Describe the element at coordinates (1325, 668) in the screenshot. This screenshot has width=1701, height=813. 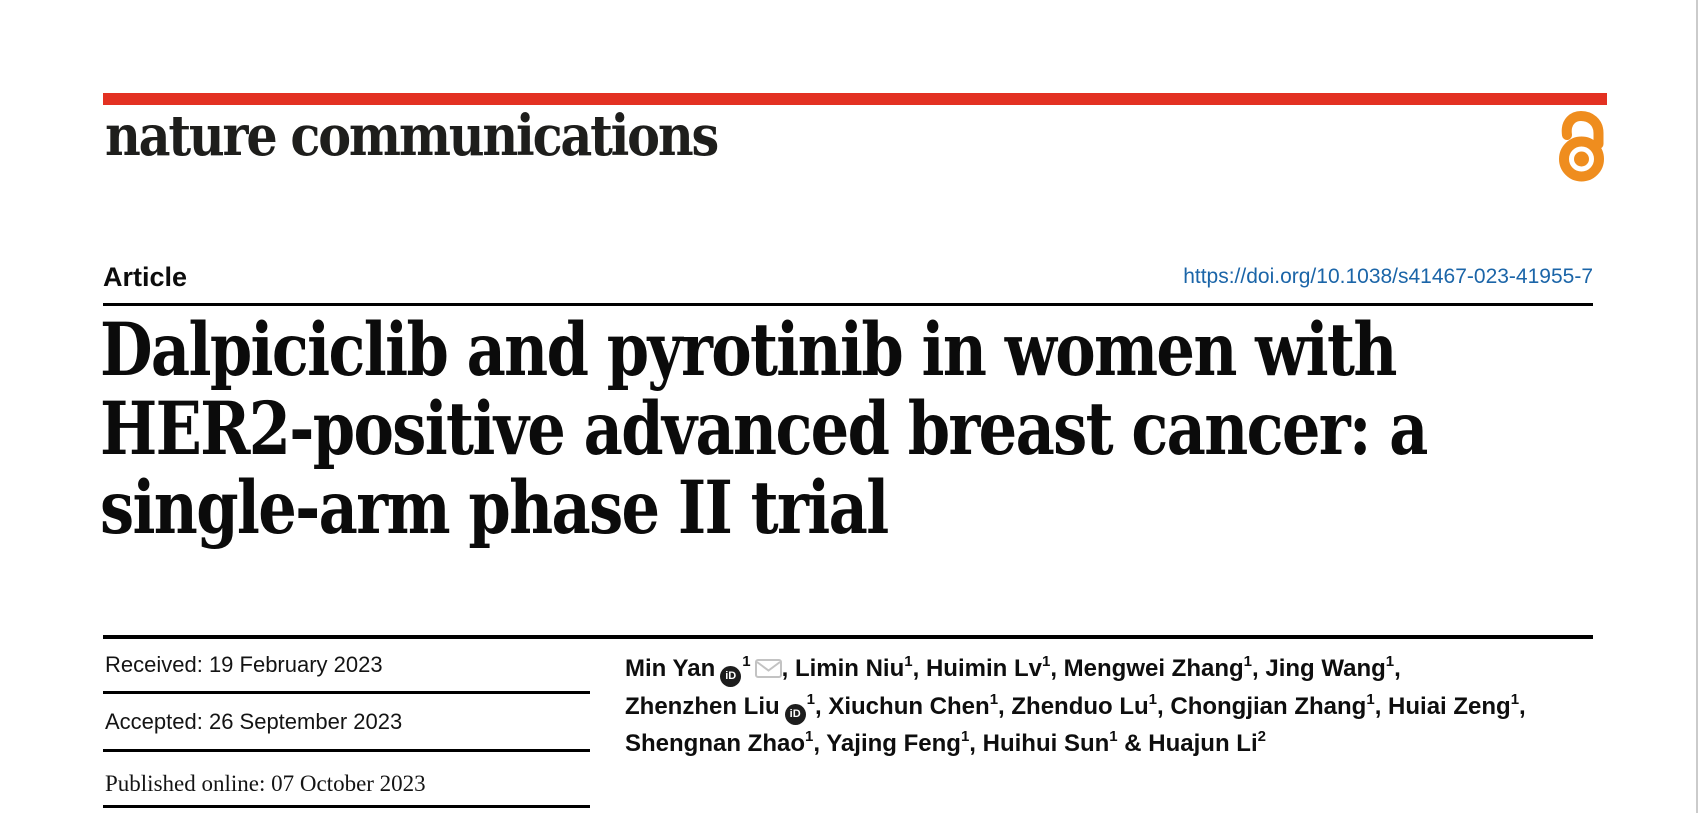
I see `author-name: Jing Wang` at that location.